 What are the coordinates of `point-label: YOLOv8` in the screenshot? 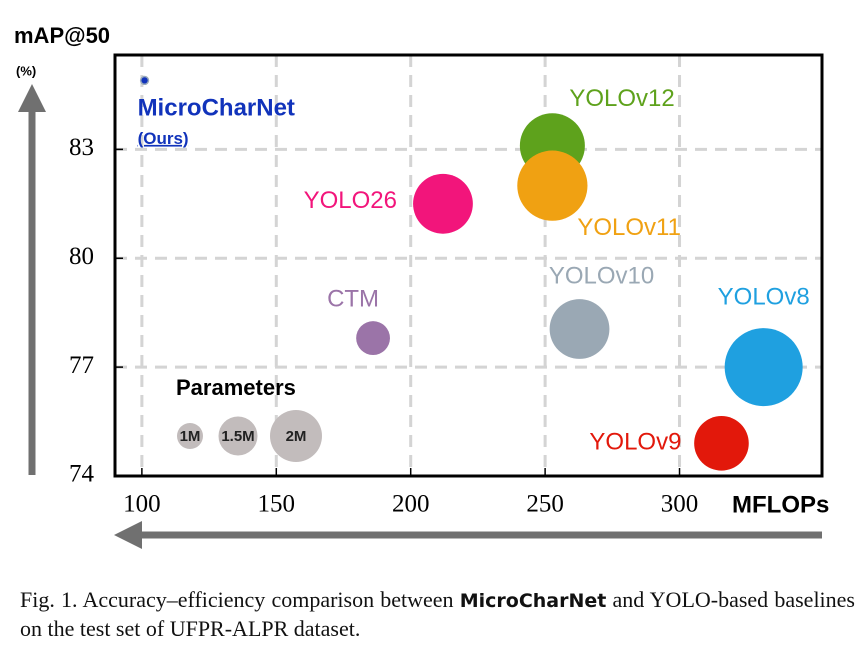 It's located at (764, 296).